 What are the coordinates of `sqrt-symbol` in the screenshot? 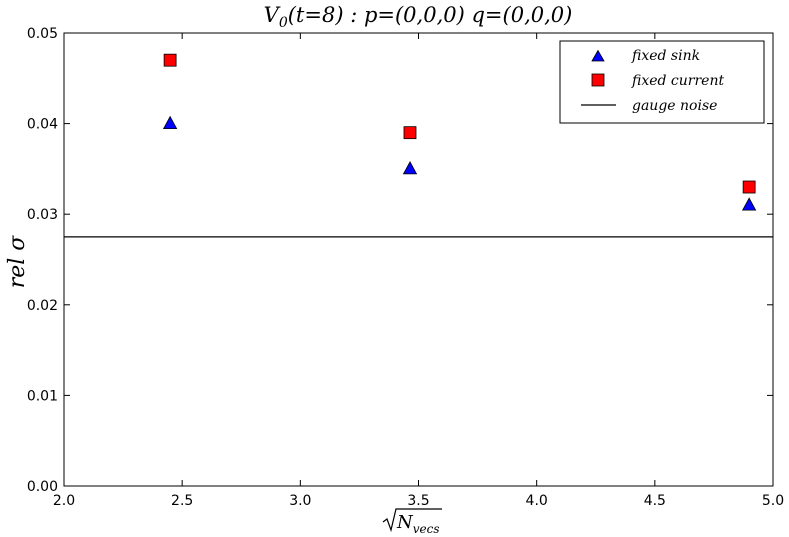 It's located at (412, 520).